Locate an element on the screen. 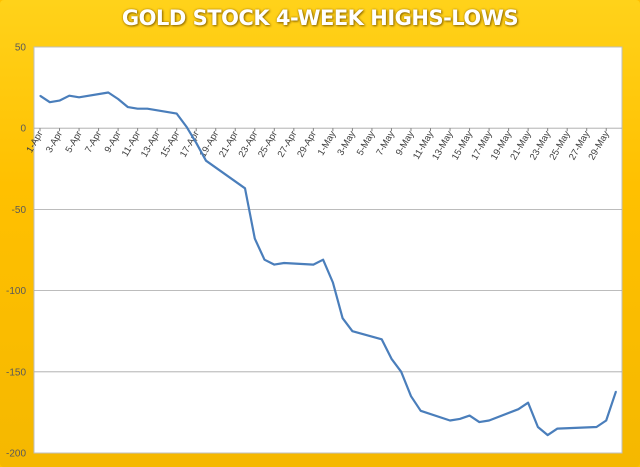 This screenshot has height=467, width=640. y-axis-ticks: 50 0 -50 -100 -150 -200 is located at coordinates (16, 251).